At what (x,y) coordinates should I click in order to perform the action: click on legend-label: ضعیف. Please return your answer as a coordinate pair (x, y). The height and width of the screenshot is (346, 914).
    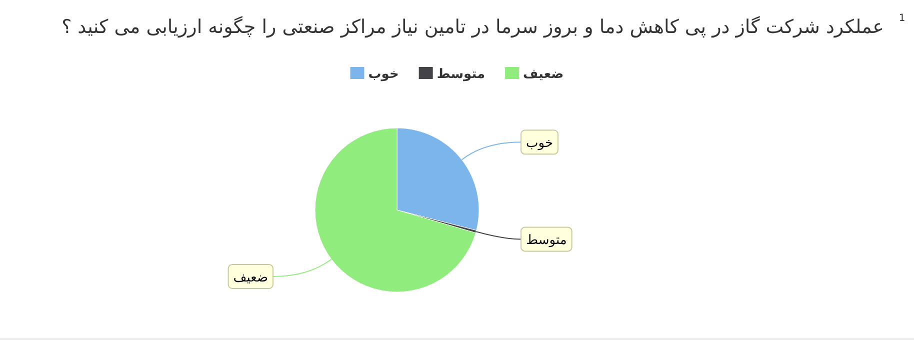
    Looking at the image, I should click on (543, 74).